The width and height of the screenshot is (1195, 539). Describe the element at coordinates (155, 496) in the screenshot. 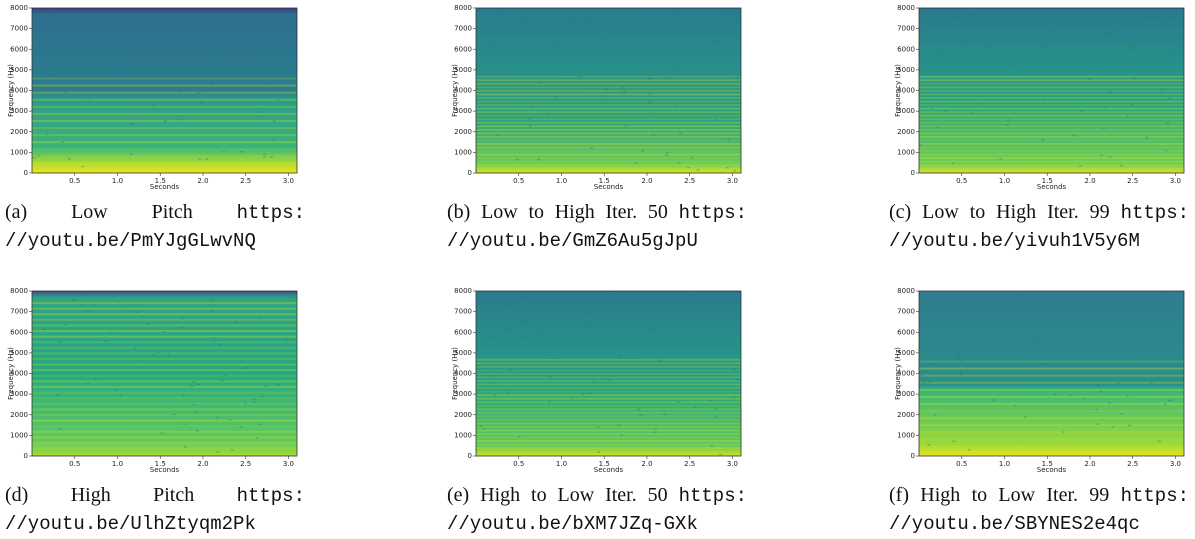

I see `caption-line: (d) High Pitch https:` at that location.